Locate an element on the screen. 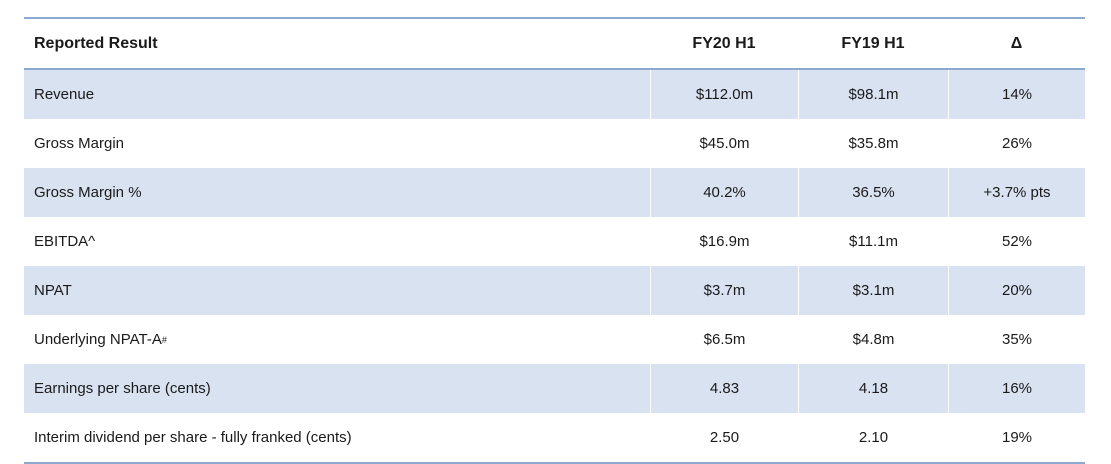 The width and height of the screenshot is (1111, 464). row-label: NPAT is located at coordinates (53, 290).